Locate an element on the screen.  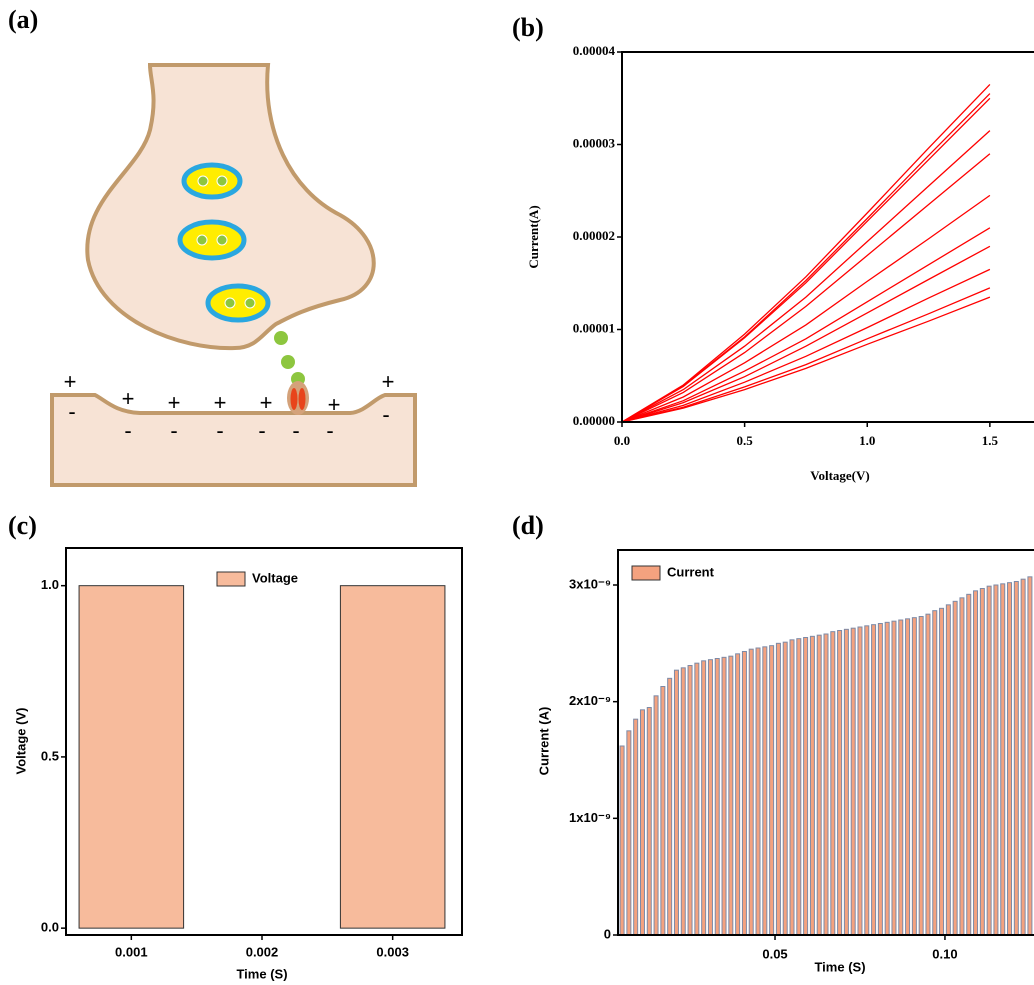
receptor is located at coordinates (298, 398).